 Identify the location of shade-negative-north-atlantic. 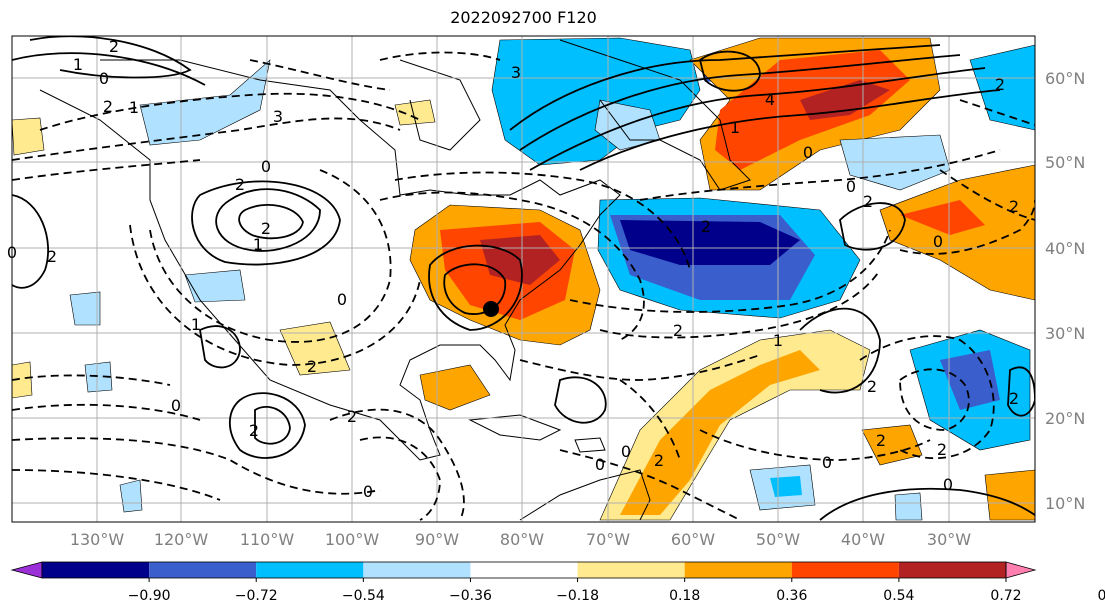
(596, 101).